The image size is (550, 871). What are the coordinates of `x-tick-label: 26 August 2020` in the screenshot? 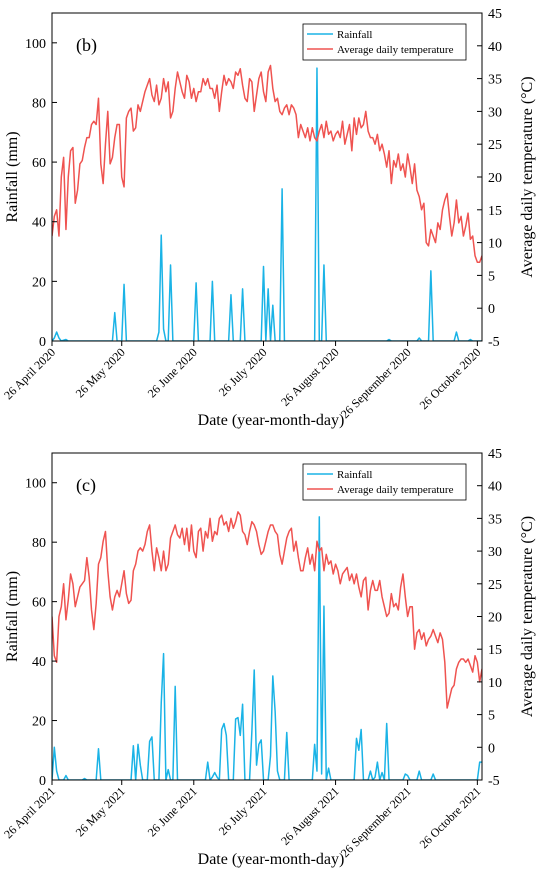 It's located at (310, 377).